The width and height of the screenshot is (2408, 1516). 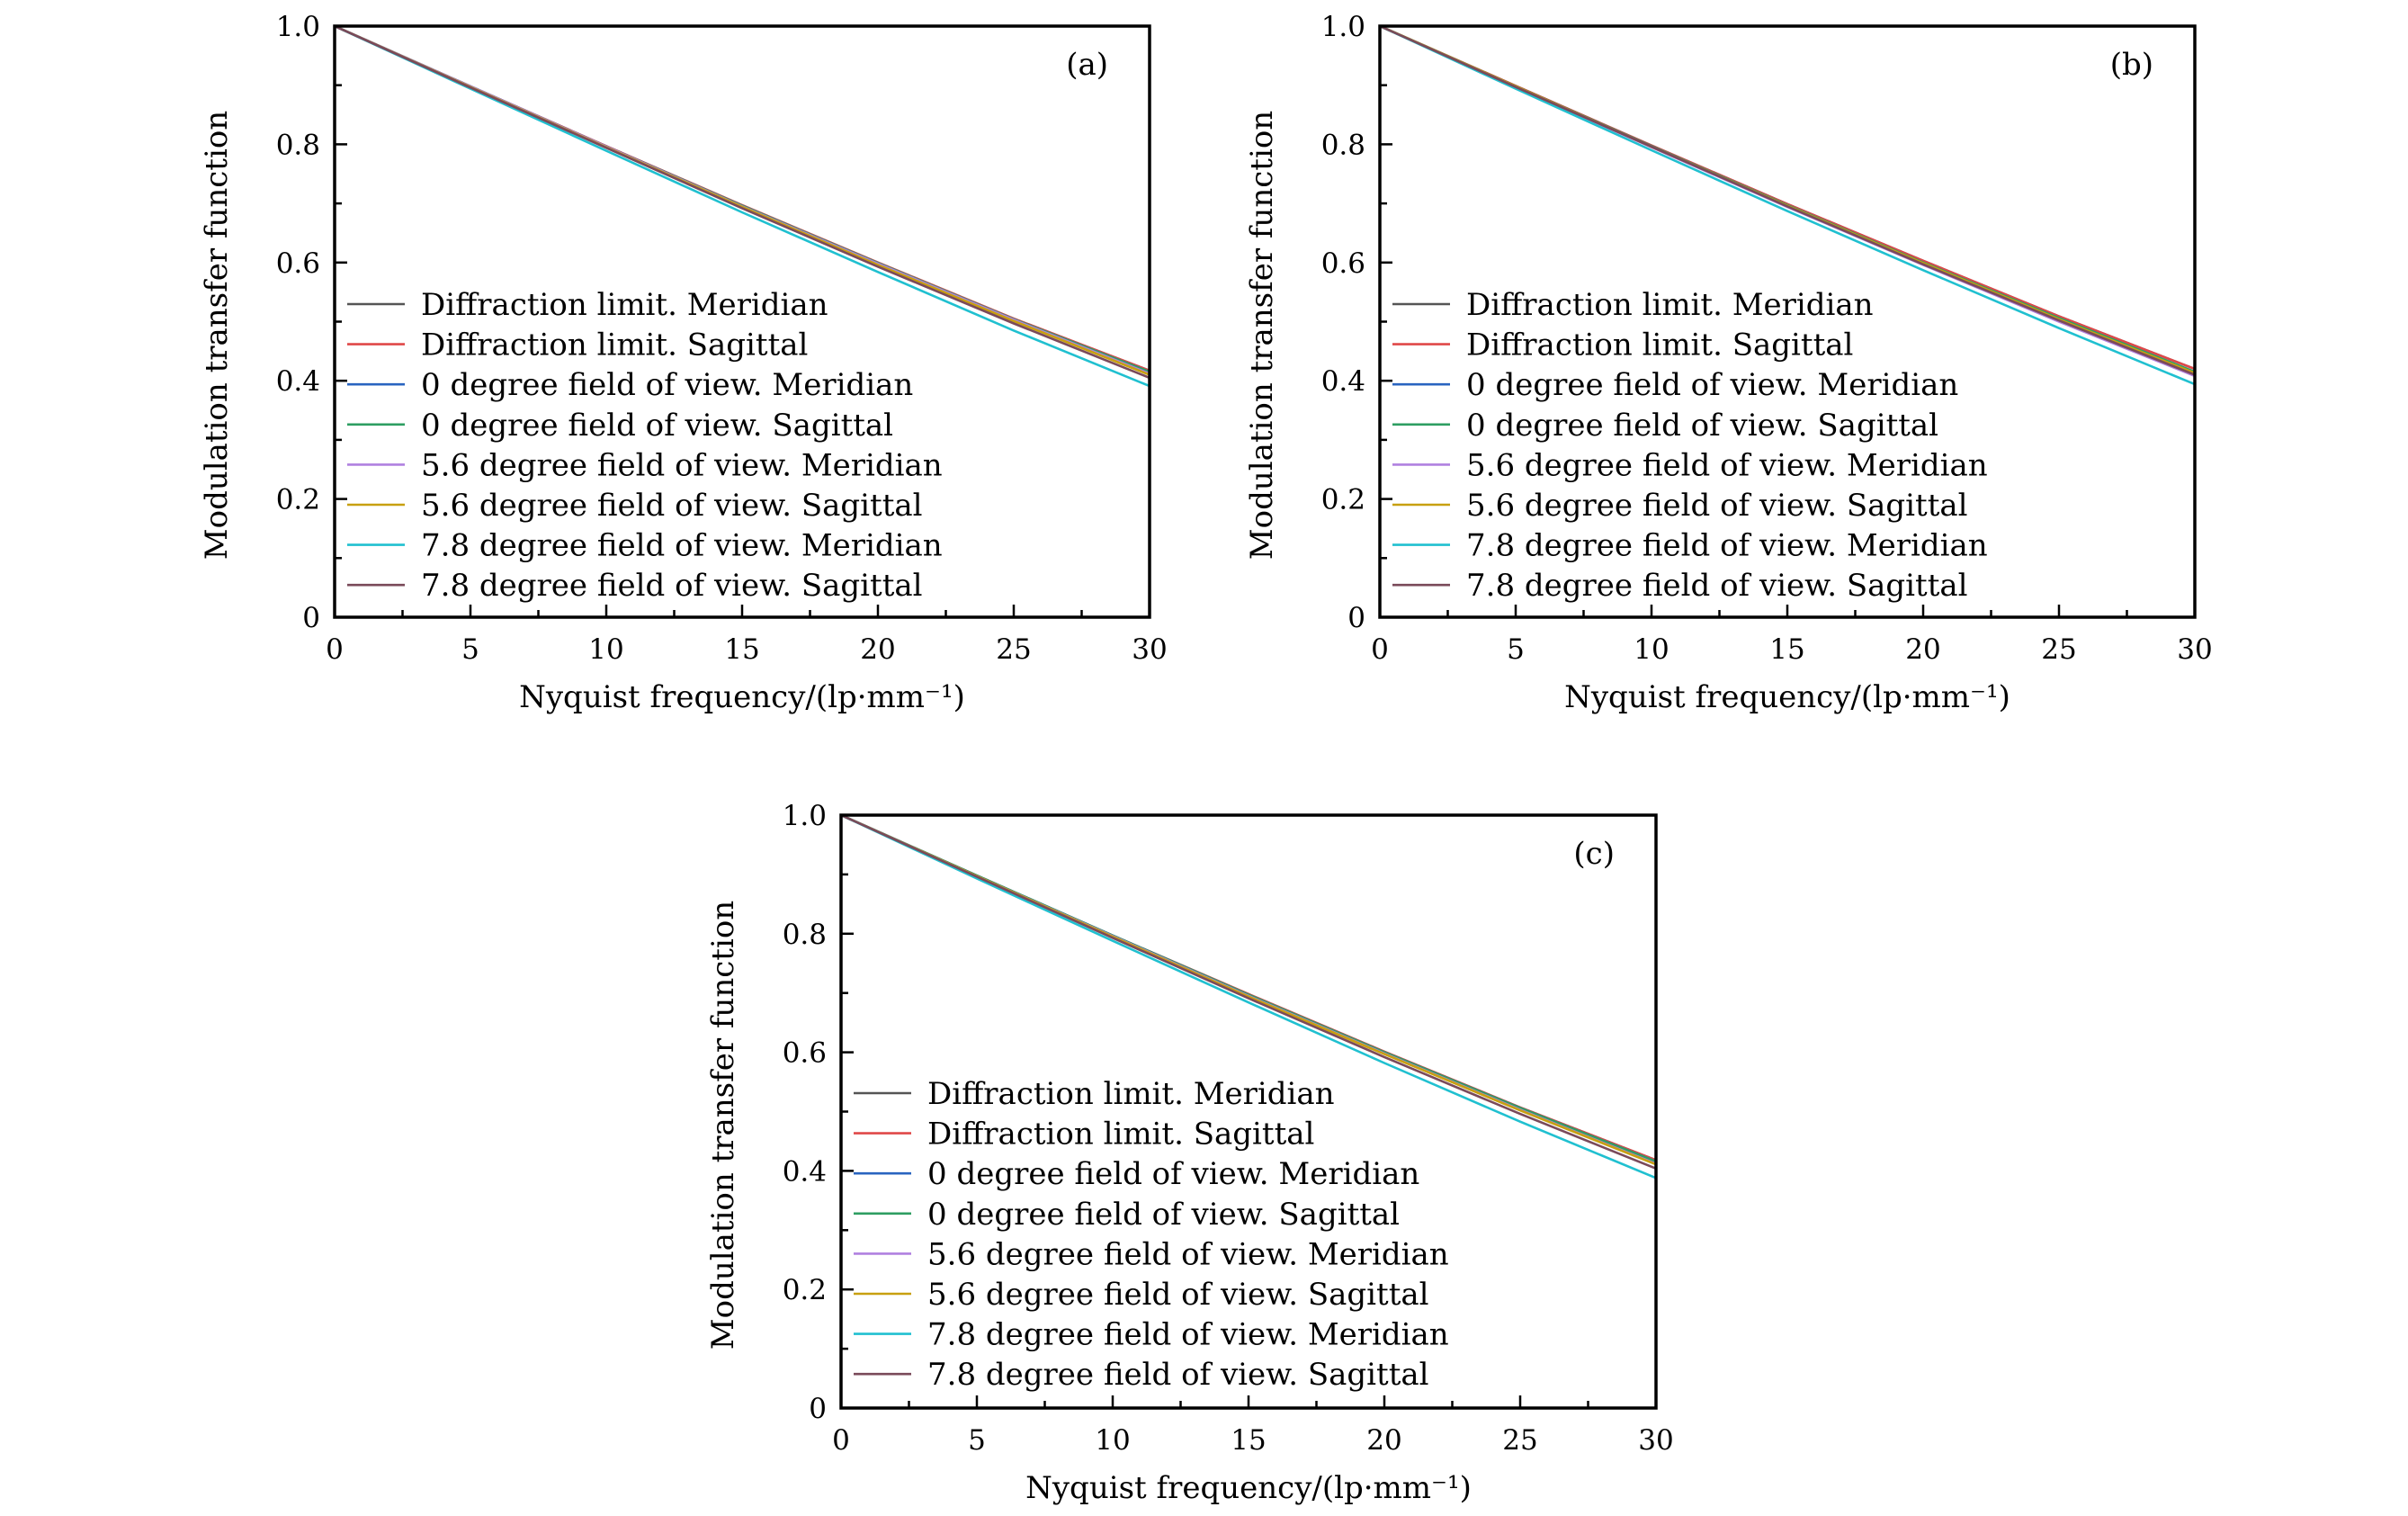 What do you see at coordinates (1087, 65) in the screenshot?
I see `panel-label: (a)` at bounding box center [1087, 65].